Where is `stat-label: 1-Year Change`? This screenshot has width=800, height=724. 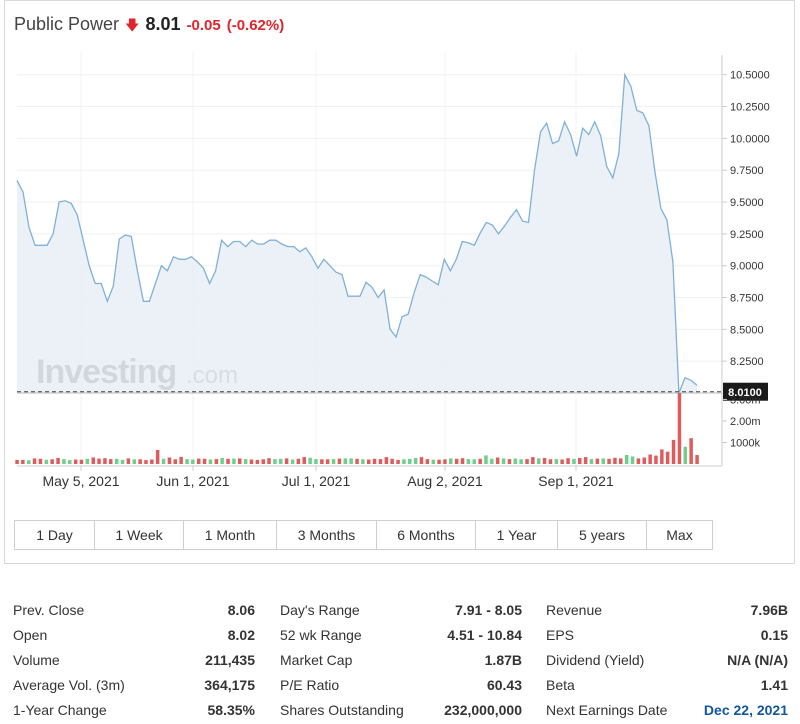 stat-label: 1-Year Change is located at coordinates (60, 710).